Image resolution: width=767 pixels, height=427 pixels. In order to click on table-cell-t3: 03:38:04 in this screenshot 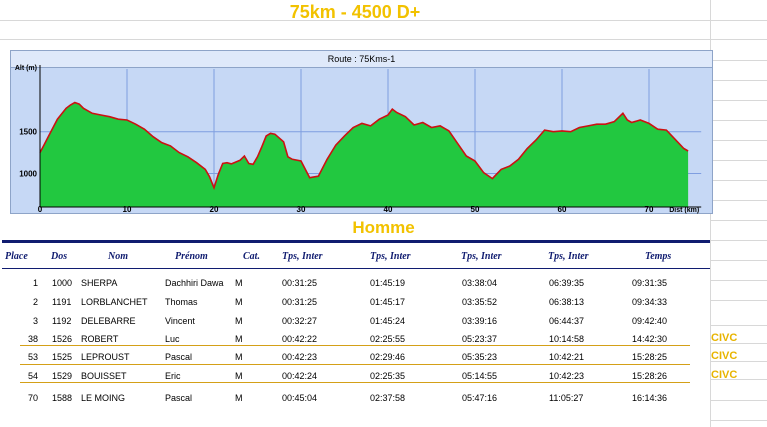, I will do `click(480, 283)`.